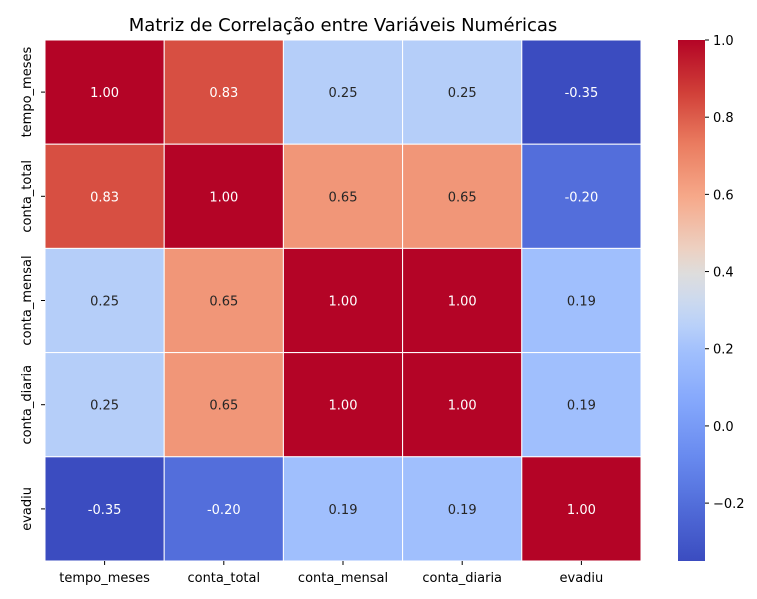 The image size is (757, 599). Describe the element at coordinates (27, 509) in the screenshot. I see `y-tick-label: evadiu` at that location.